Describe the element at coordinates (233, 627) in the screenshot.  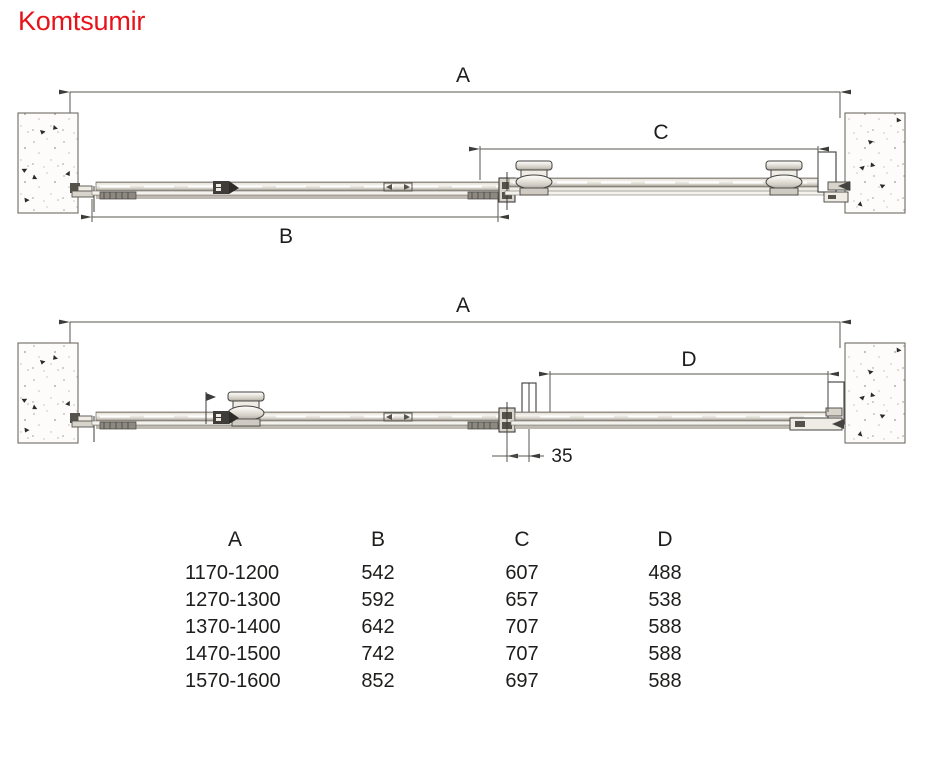
I see `cell-a: 1370-1400` at that location.